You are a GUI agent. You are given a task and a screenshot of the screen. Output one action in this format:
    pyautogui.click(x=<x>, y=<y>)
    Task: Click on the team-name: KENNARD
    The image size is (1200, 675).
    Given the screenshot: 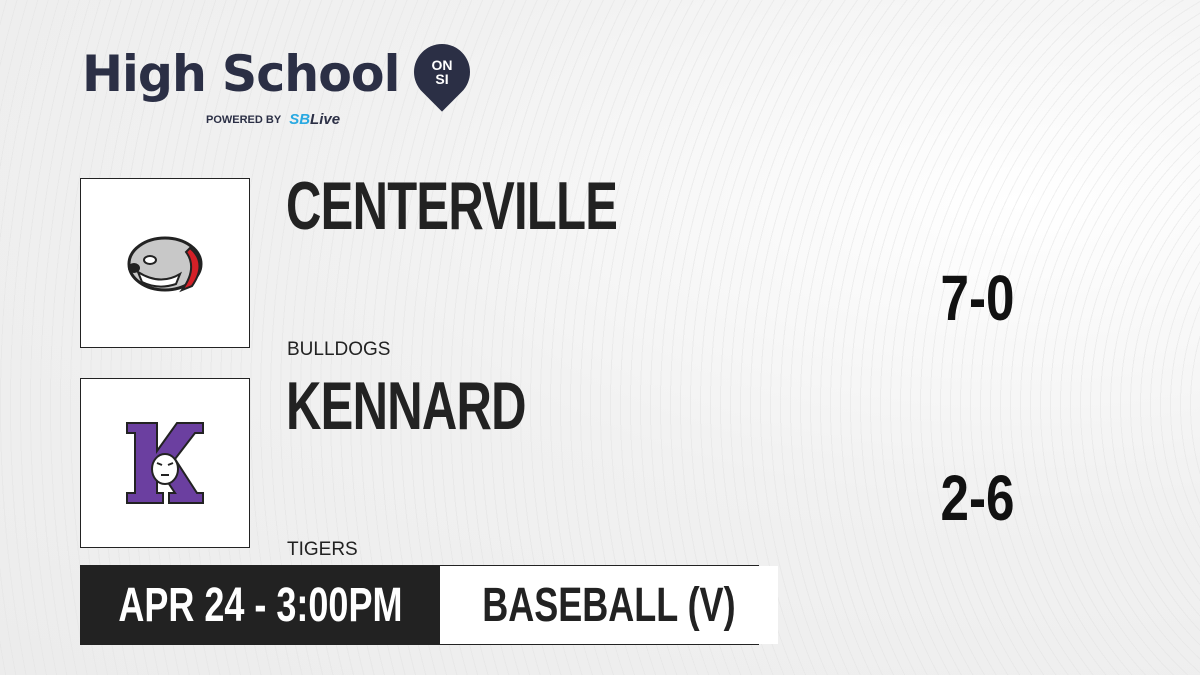 What is the action you would take?
    pyautogui.click(x=406, y=406)
    